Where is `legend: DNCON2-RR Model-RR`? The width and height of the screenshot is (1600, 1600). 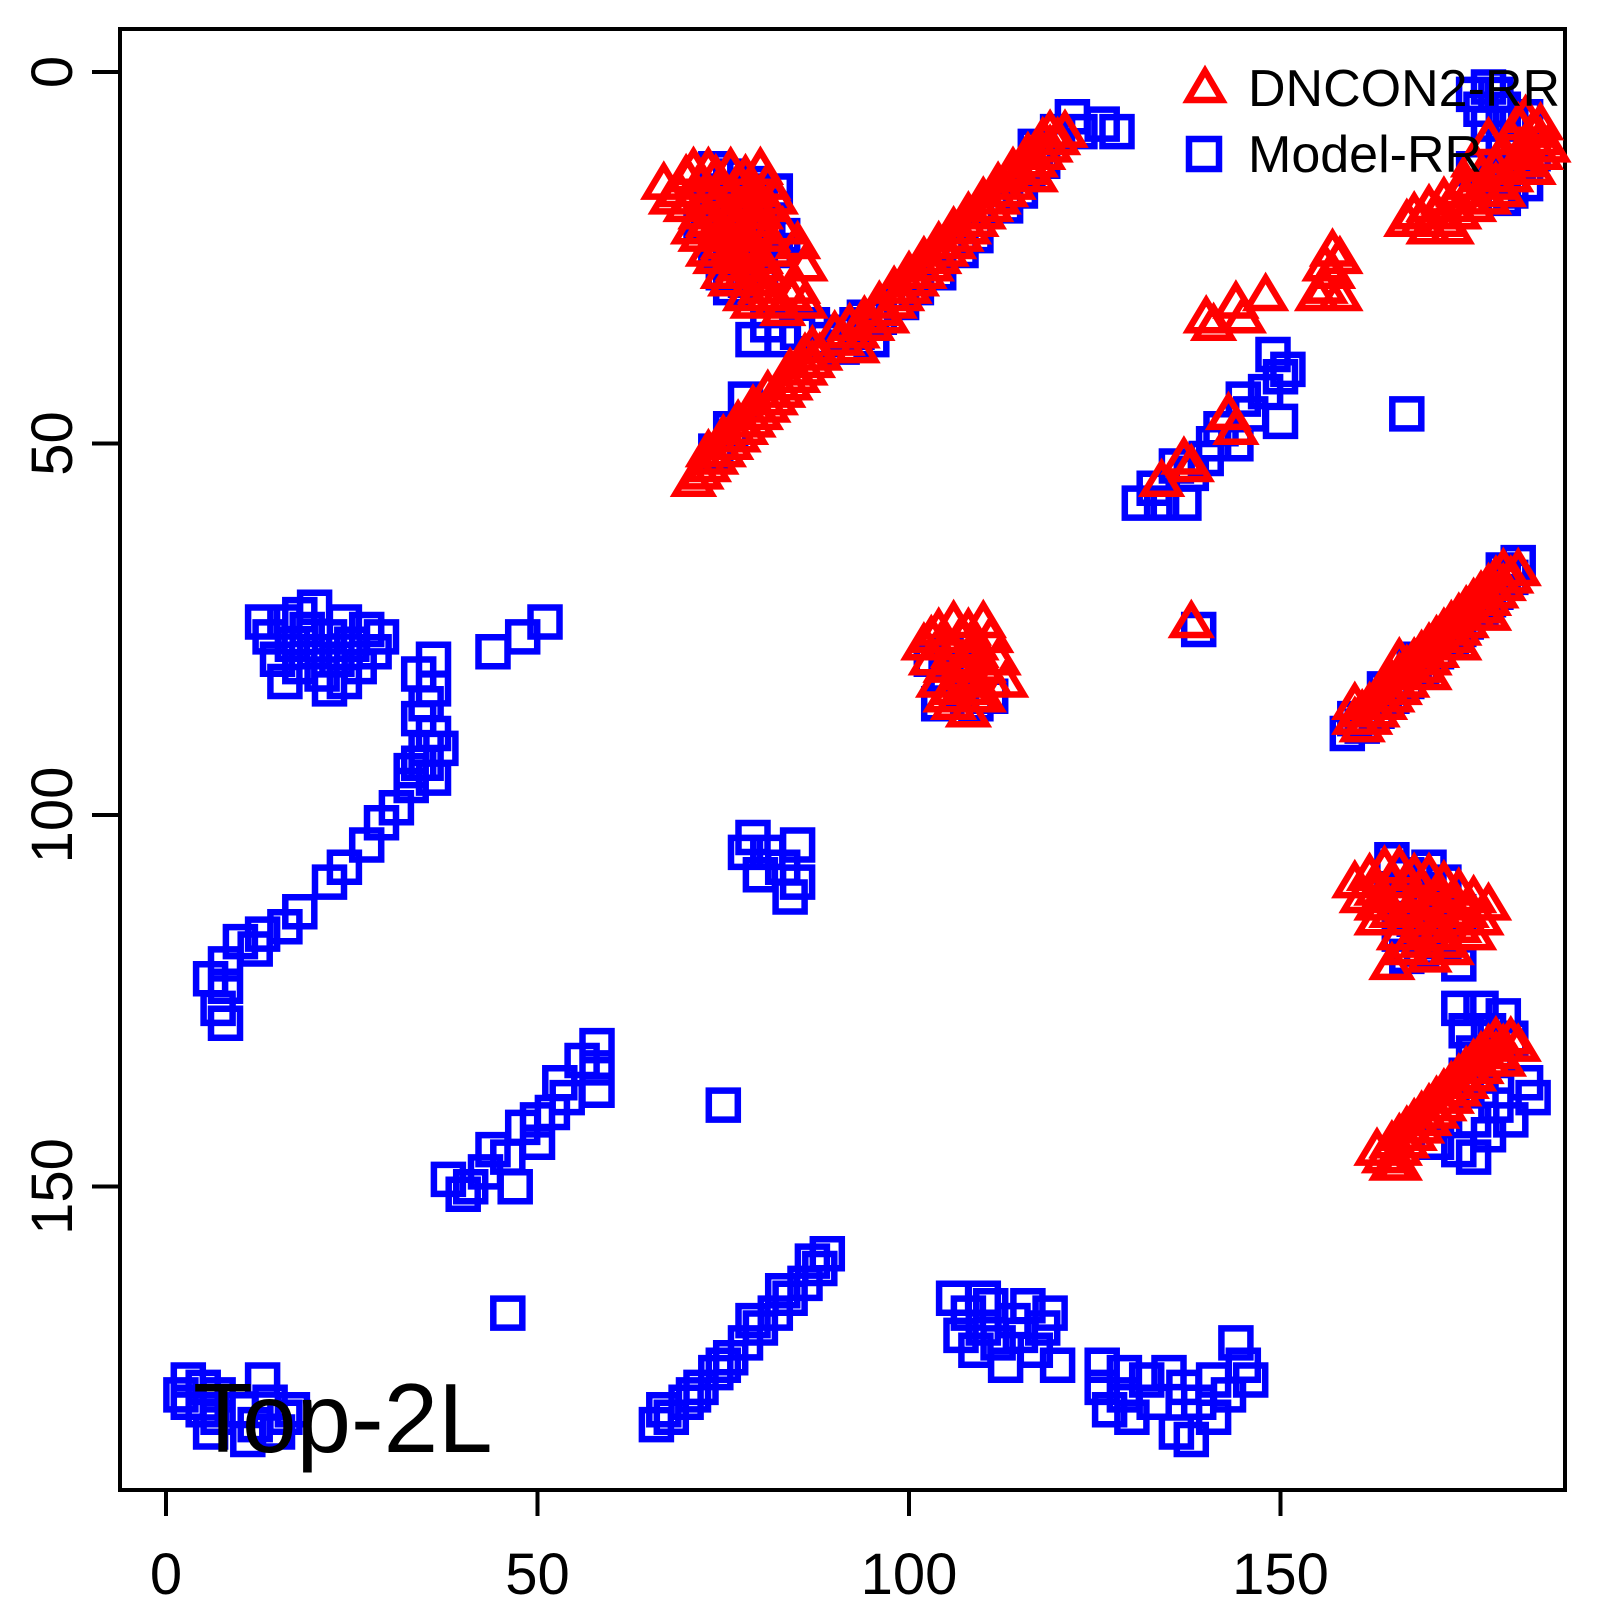
legend: DNCON2-RR Model-RR is located at coordinates (1371, 122).